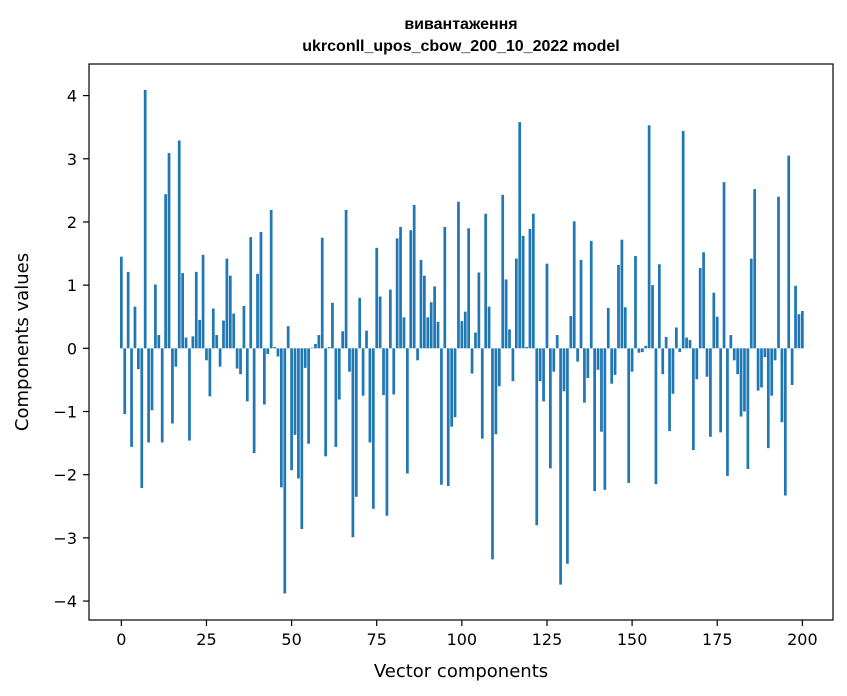 The image size is (847, 696). I want to click on x-tick-label: 25, so click(206, 639).